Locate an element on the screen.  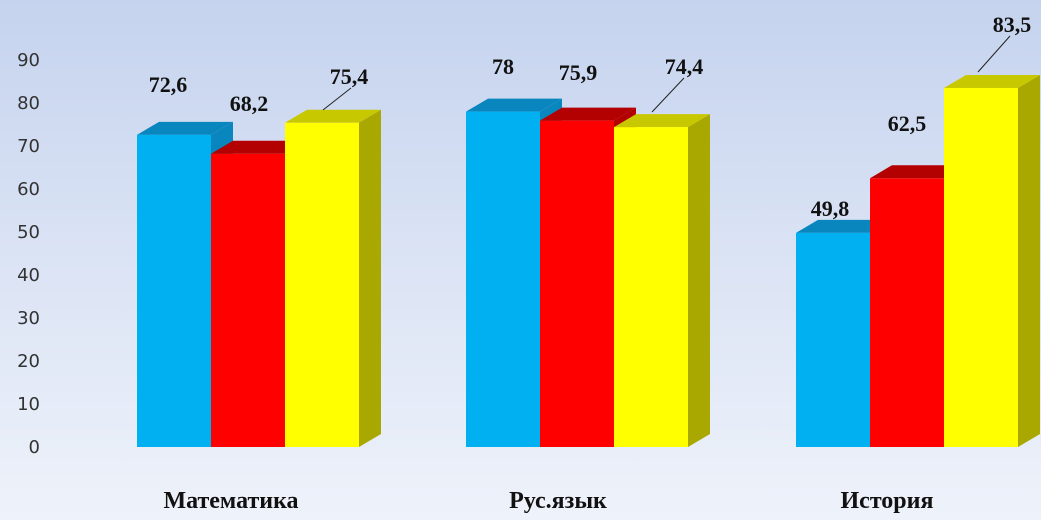
data-label: 74,4 is located at coordinates (684, 66).